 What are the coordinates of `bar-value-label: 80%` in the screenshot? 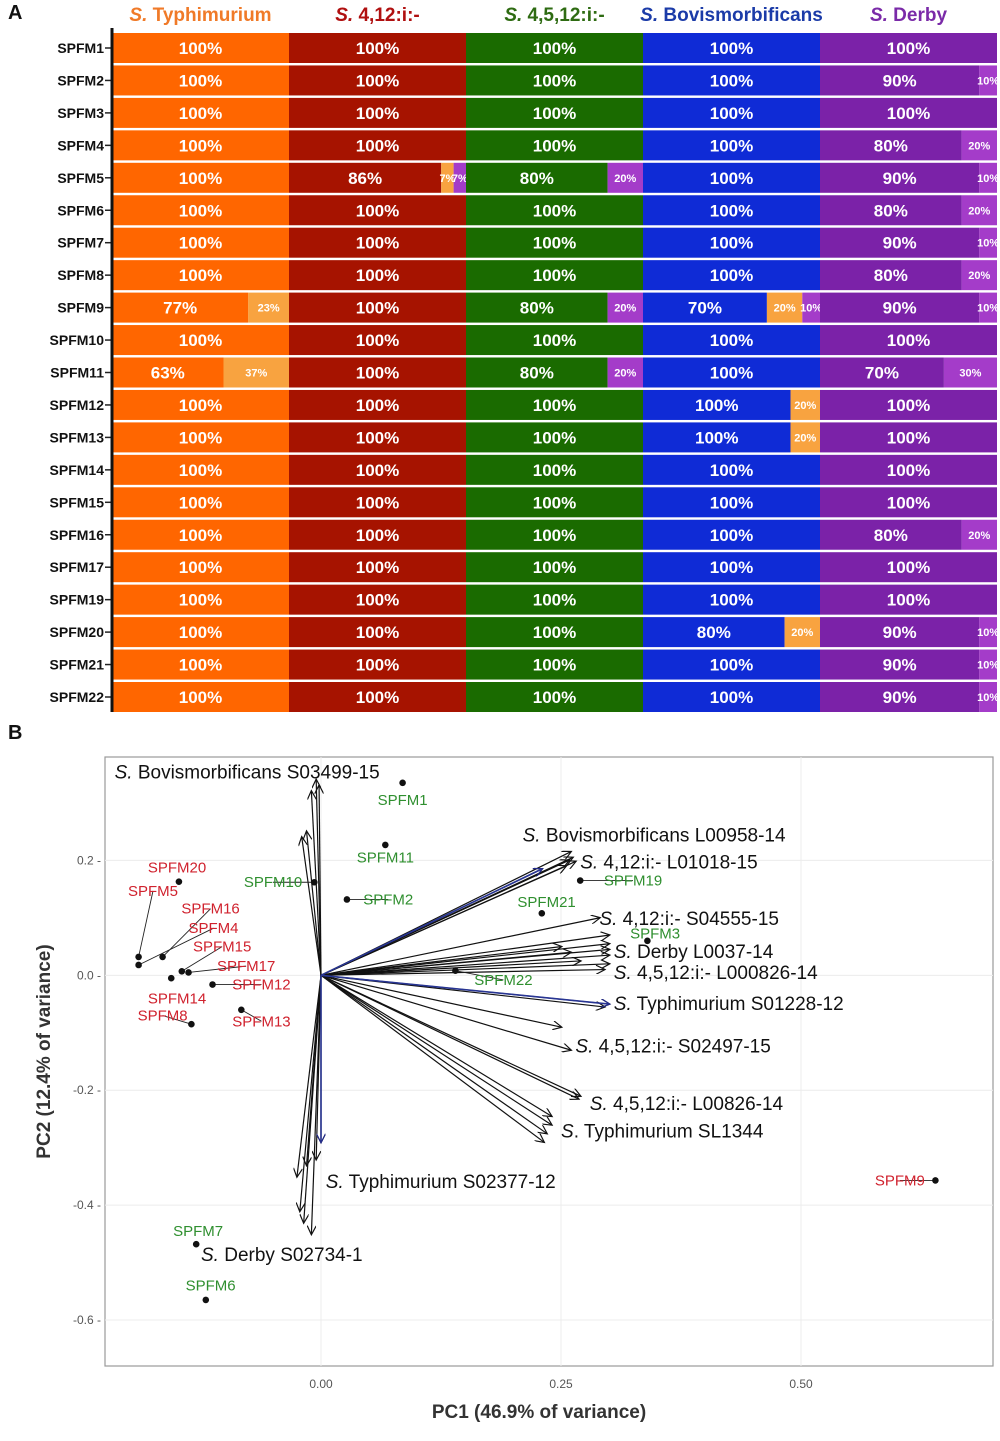 It's located at (537, 373).